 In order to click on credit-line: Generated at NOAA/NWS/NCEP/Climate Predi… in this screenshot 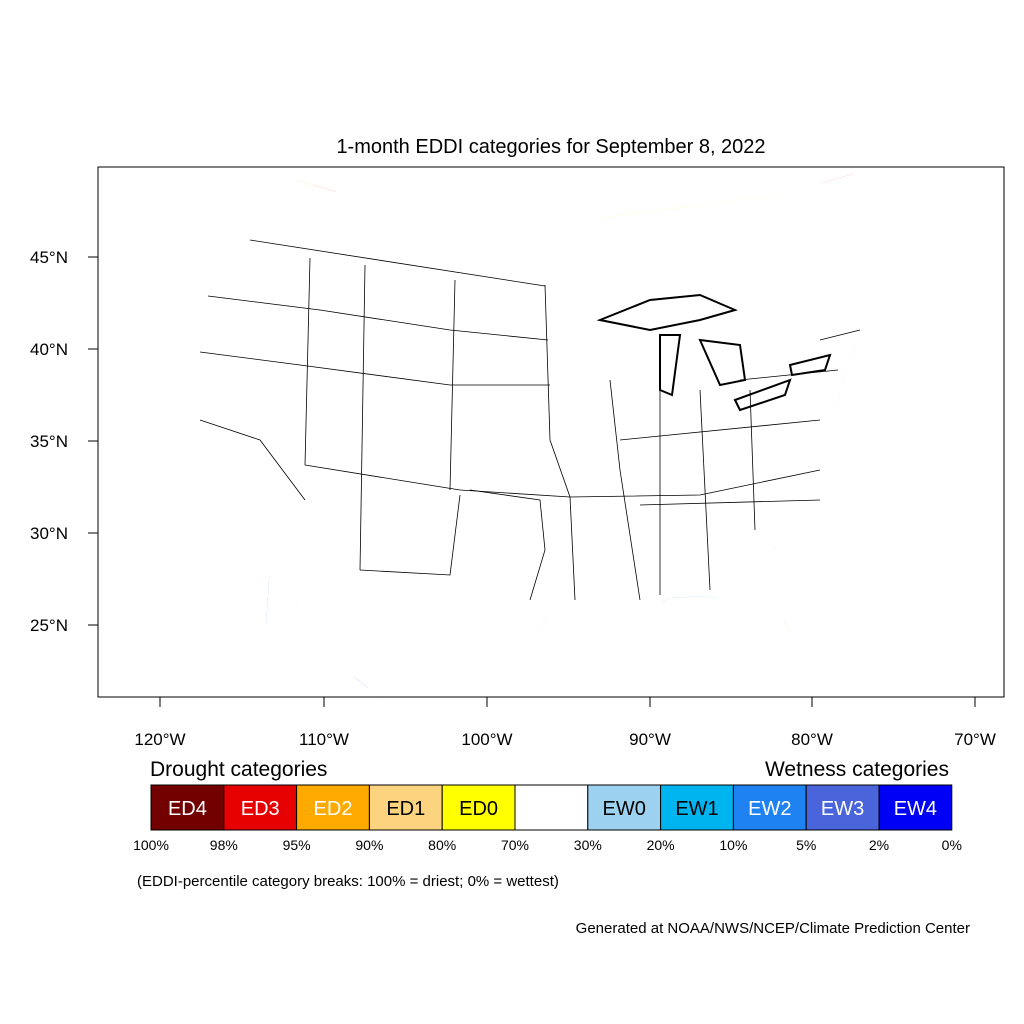, I will do `click(773, 928)`.